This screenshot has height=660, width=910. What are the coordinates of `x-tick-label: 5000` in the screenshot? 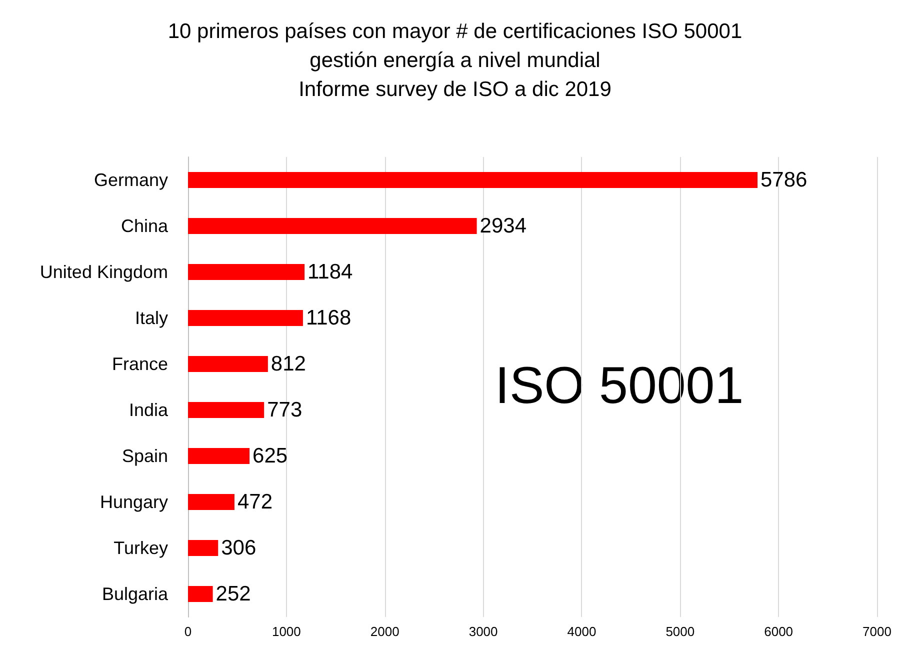 It's located at (680, 631).